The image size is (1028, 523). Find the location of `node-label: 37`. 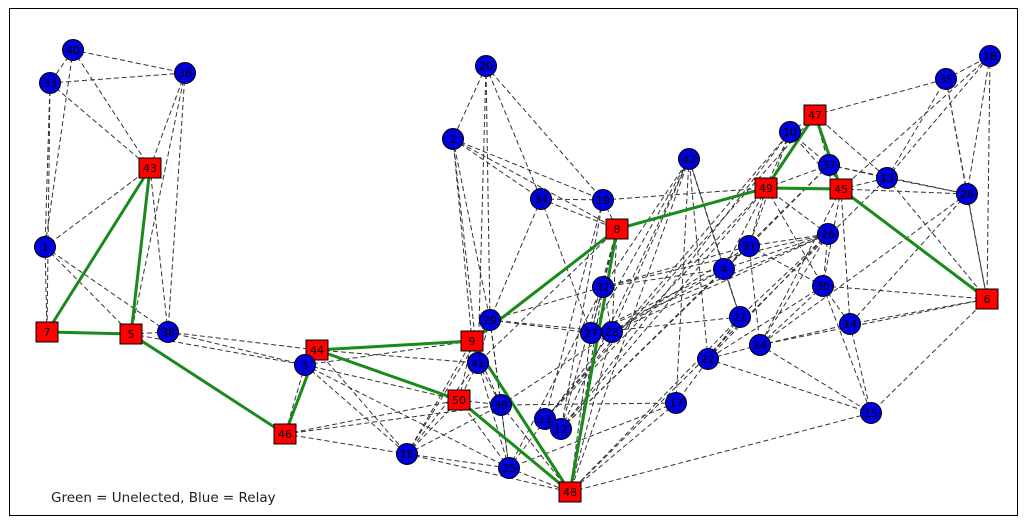

node-label: 37 is located at coordinates (829, 165).